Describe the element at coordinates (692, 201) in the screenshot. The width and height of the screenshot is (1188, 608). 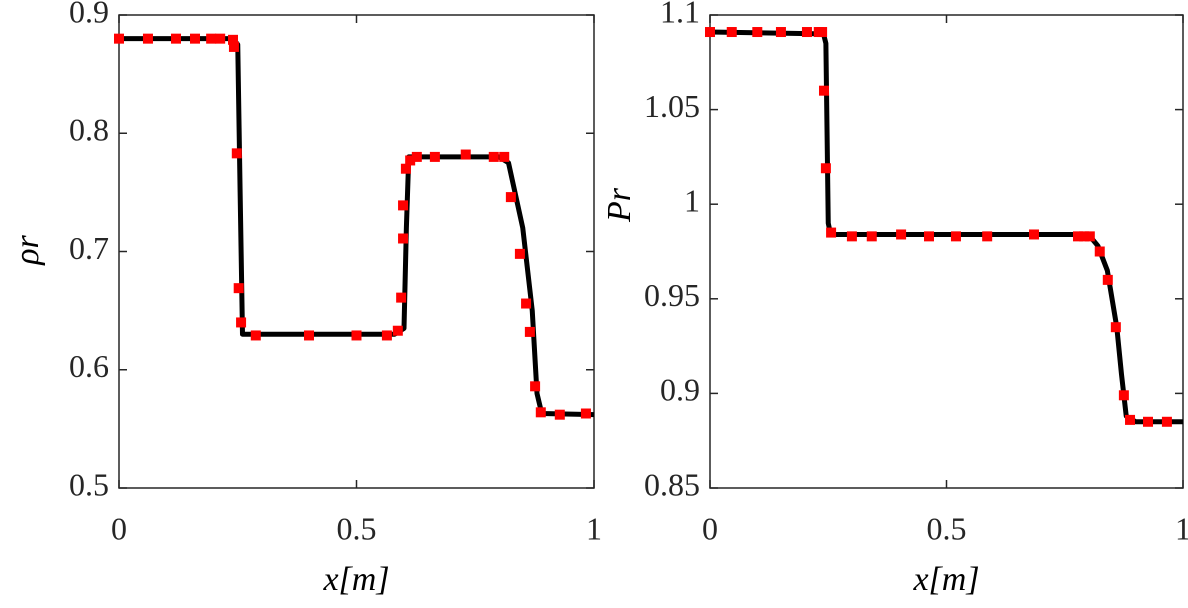
I see `y-tick-label: 1` at that location.